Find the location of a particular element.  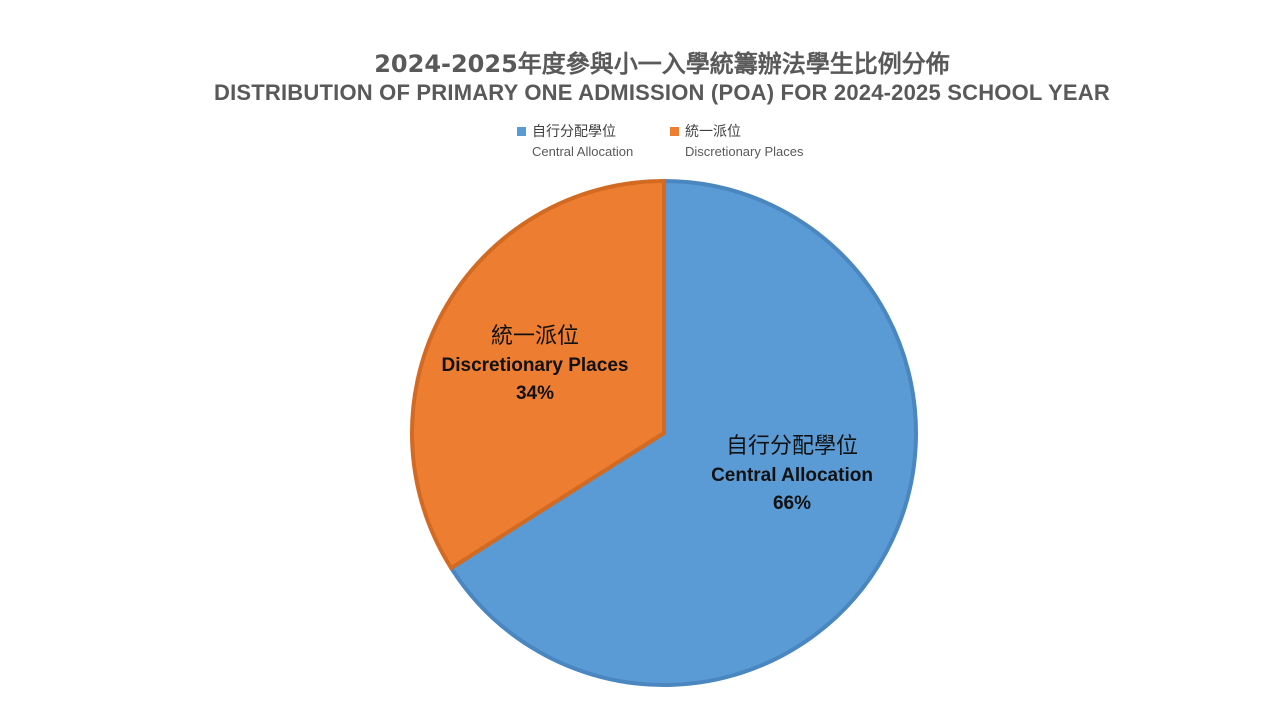

slice-label-en-central-allocation: Central Allocation is located at coordinates (792, 475).